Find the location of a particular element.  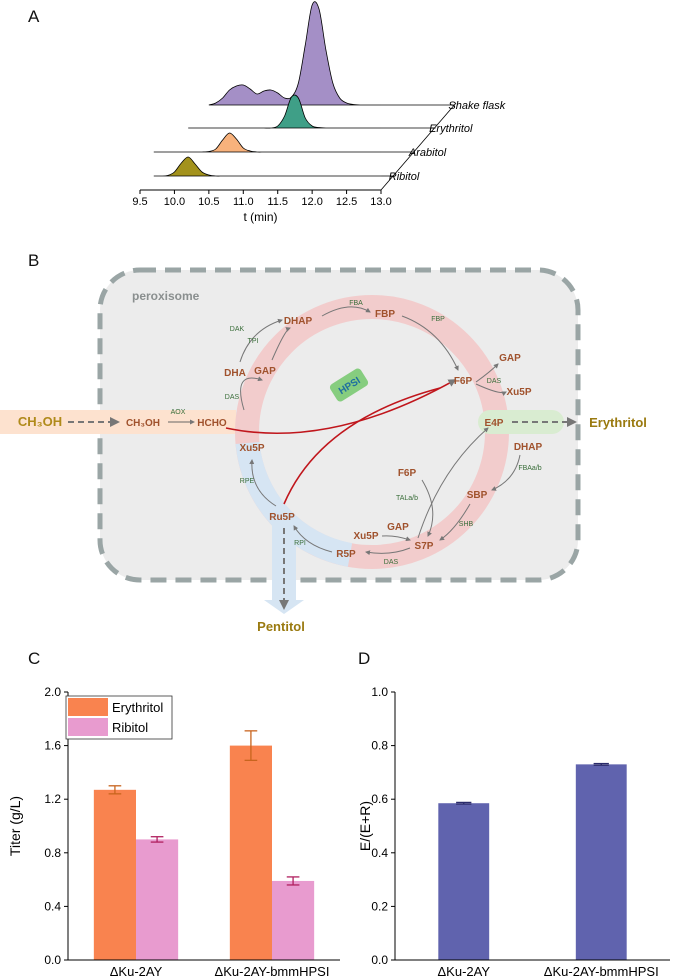

y-axis-title: E/(E+R) is located at coordinates (365, 826).